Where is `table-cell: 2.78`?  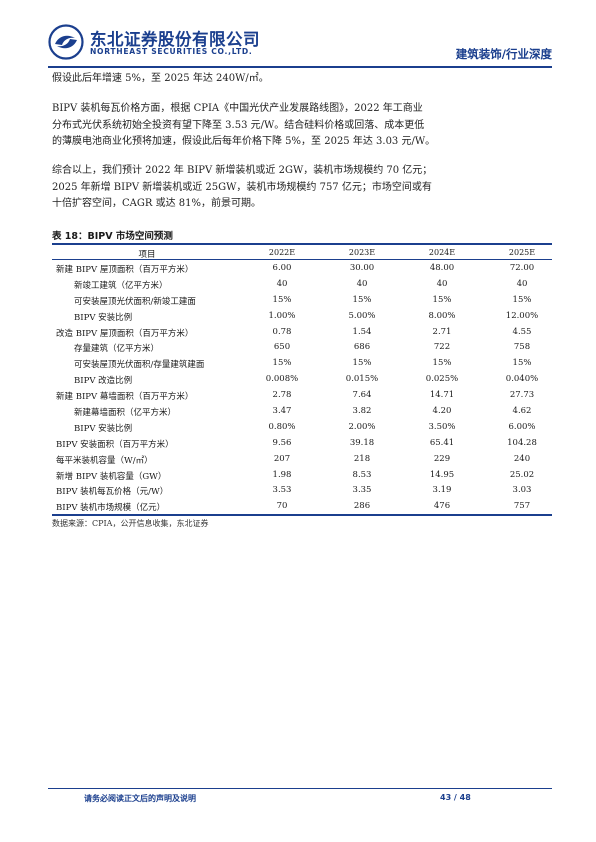
table-cell: 2.78 is located at coordinates (282, 395).